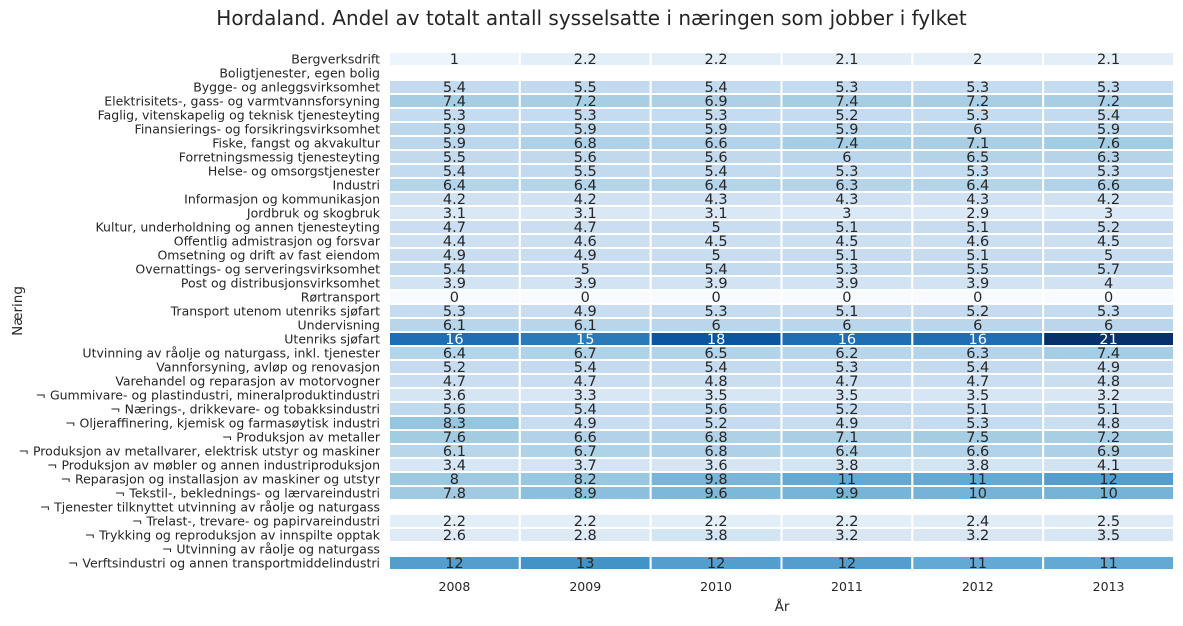 The width and height of the screenshot is (1183, 626). What do you see at coordinates (716, 424) in the screenshot?
I see `cell-value-label: 5.2` at bounding box center [716, 424].